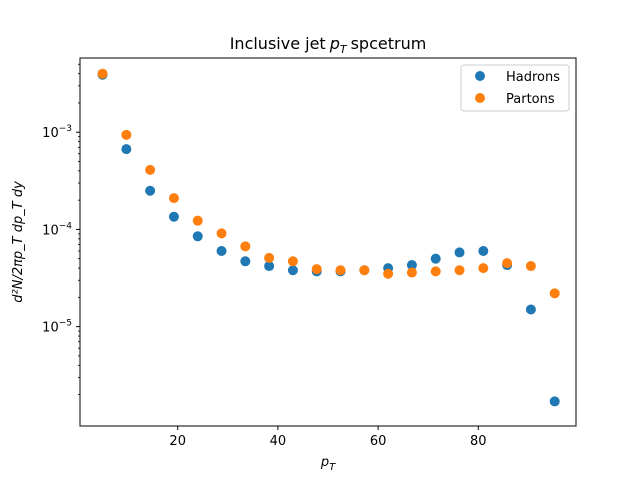 The height and width of the screenshot is (484, 640). I want to click on legend-marker-hadrons, so click(480, 76).